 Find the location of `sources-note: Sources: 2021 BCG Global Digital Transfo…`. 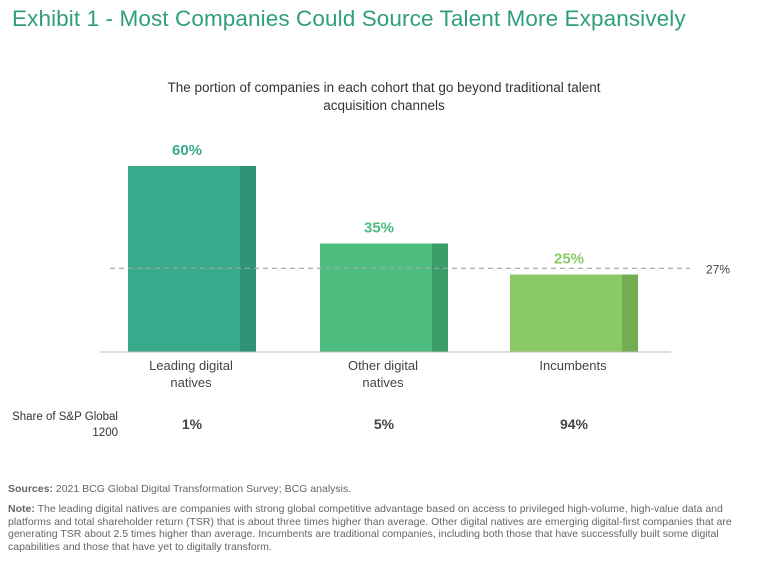

sources-note: Sources: 2021 BCG Global Digital Transfo… is located at coordinates (384, 489).